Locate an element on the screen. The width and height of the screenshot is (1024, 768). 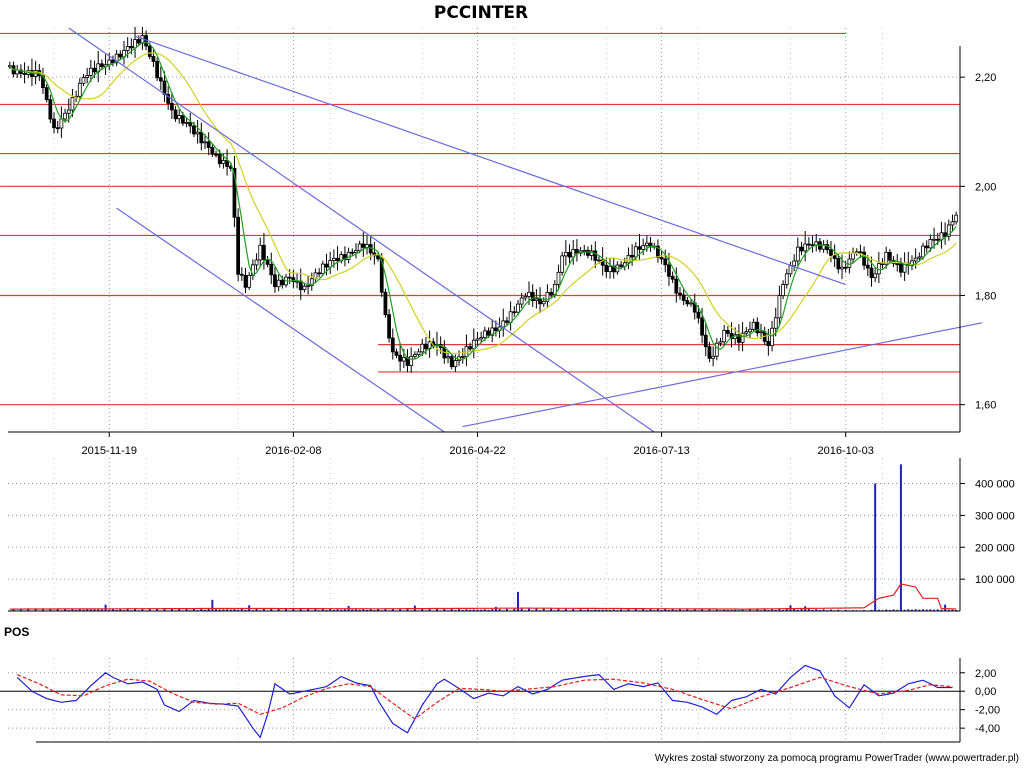
pos-signal-line is located at coordinates (484, 697).